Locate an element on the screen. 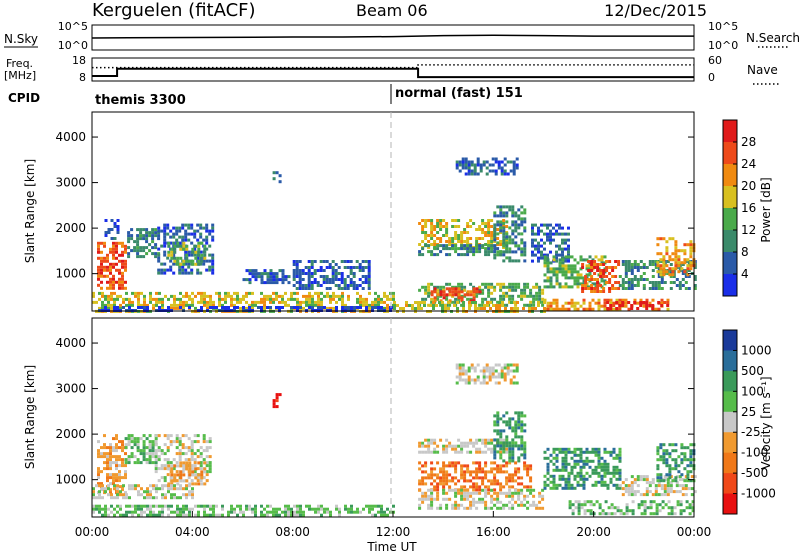 Image resolution: width=800 pixels, height=554 pixels. nave-label: Nave is located at coordinates (762, 70).